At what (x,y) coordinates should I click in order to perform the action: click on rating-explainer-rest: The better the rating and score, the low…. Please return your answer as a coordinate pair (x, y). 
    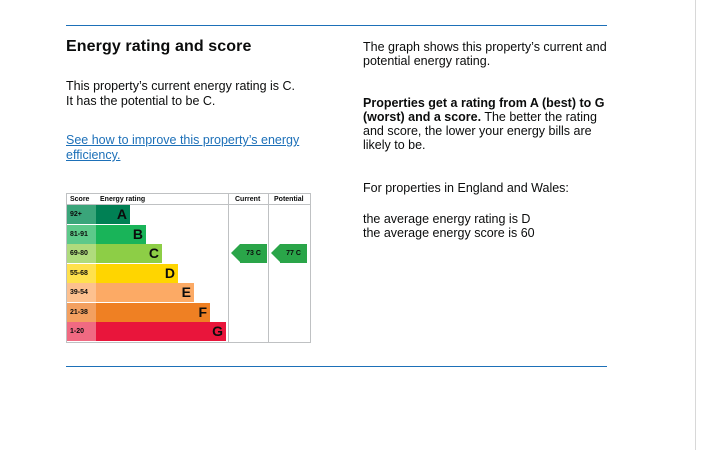
    Looking at the image, I should click on (480, 131).